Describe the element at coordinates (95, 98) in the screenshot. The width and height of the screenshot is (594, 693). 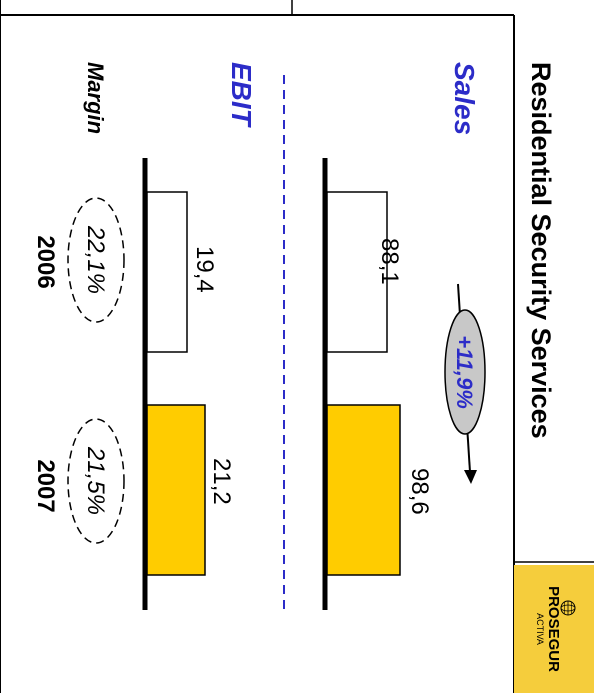
I see `margin-label: Margin` at that location.